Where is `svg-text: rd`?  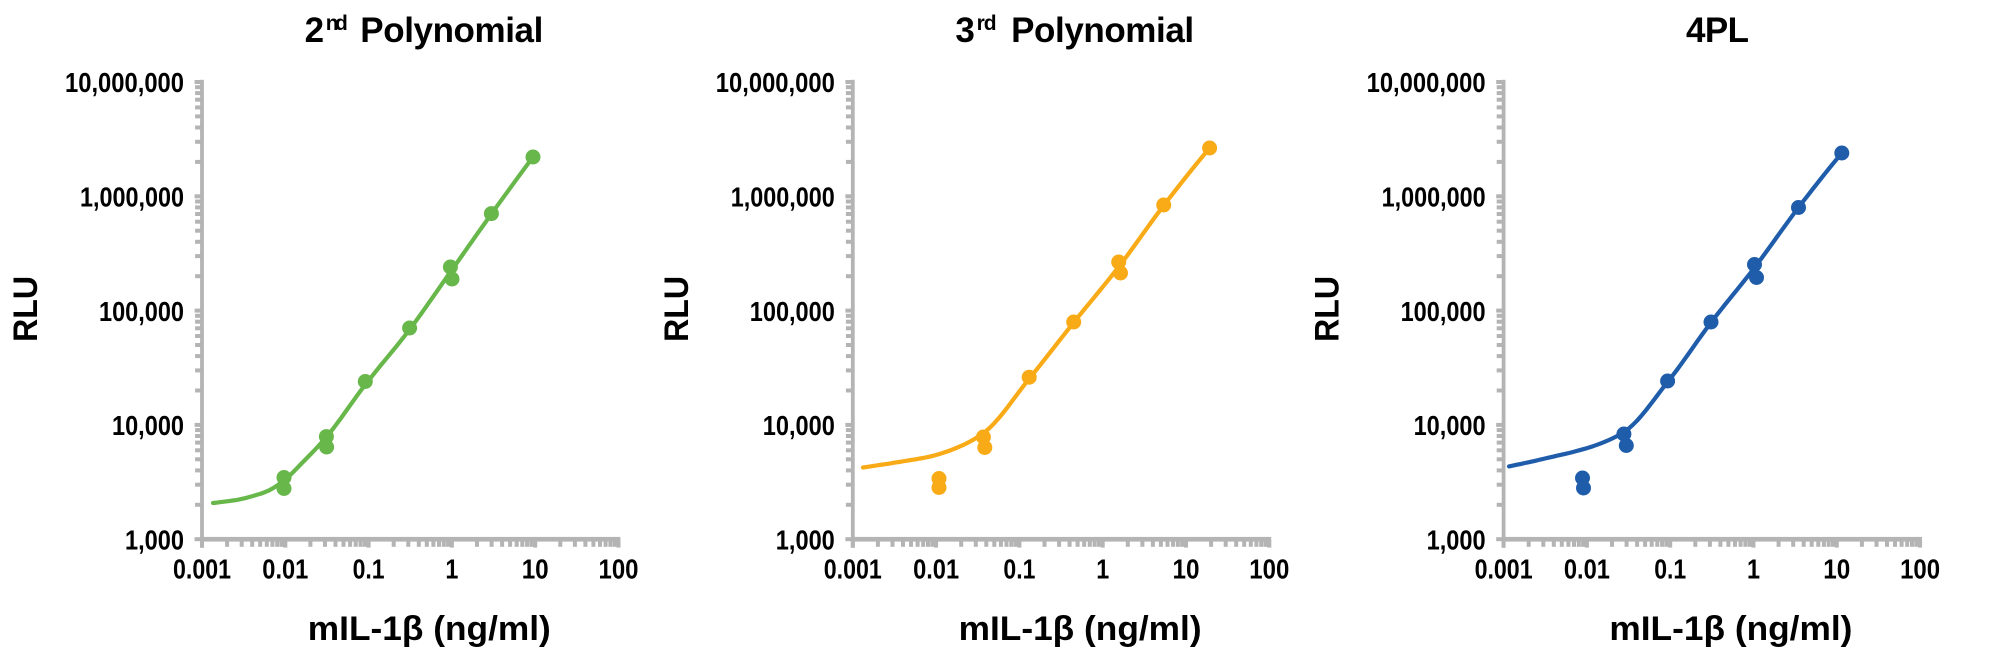
svg-text: rd is located at coordinates (987, 23).